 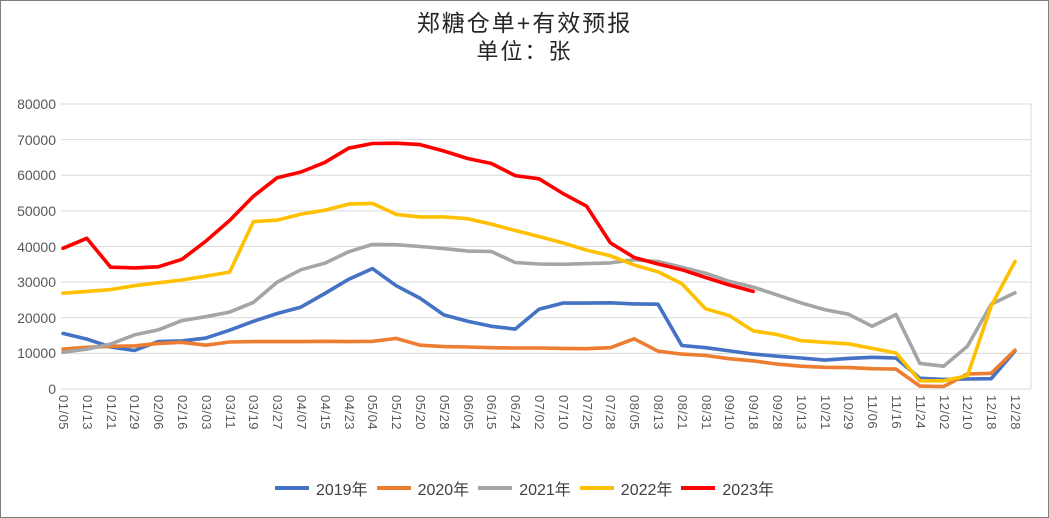 What do you see at coordinates (397, 413) in the screenshot?
I see `x-axis-label: 05/12` at bounding box center [397, 413].